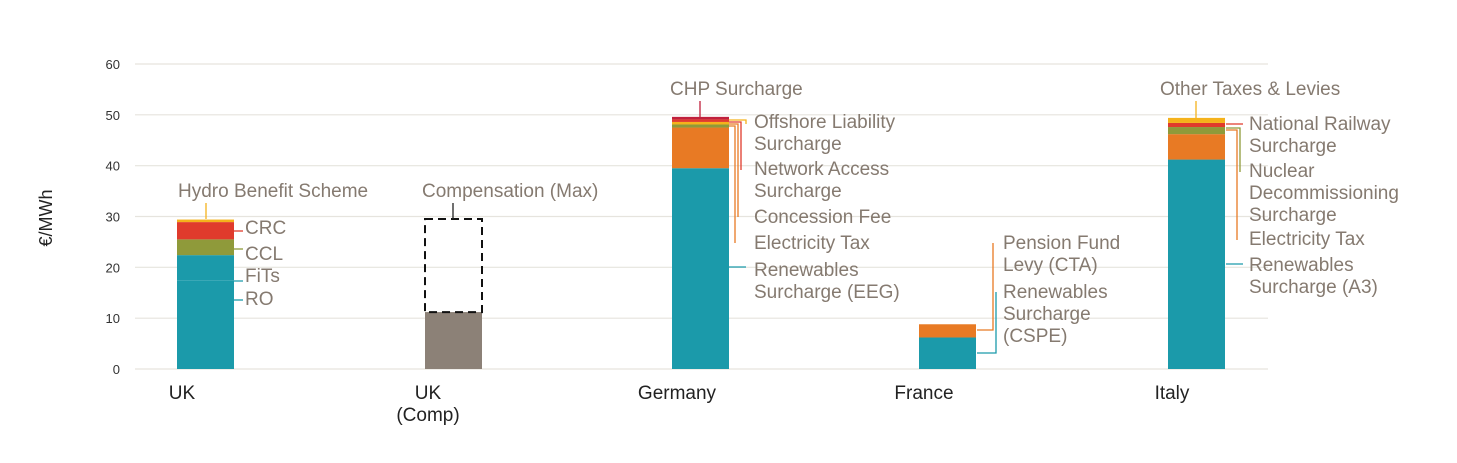  What do you see at coordinates (736, 89) in the screenshot?
I see `annotation-label: CHP Surcharge` at bounding box center [736, 89].